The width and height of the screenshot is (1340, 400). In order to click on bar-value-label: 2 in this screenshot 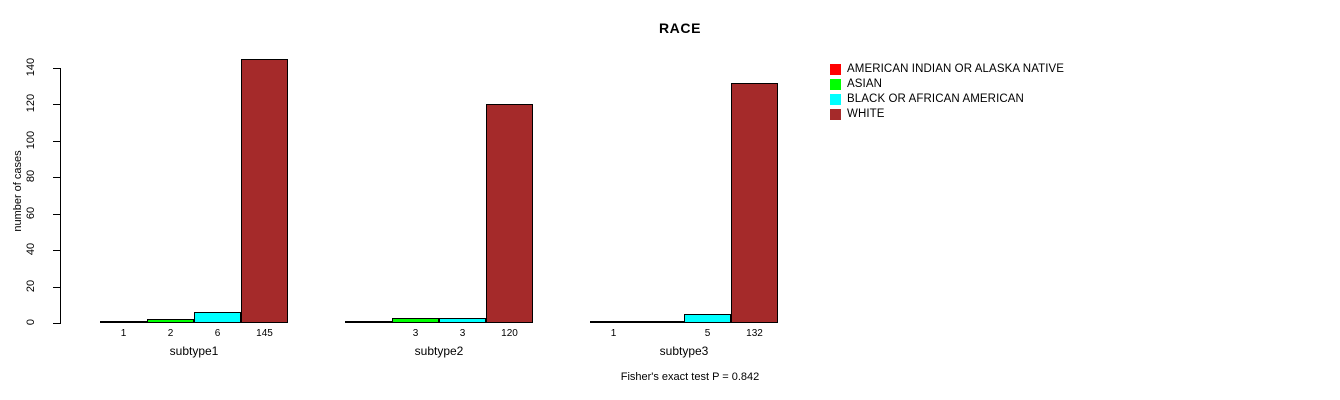, I will do `click(170, 333)`.